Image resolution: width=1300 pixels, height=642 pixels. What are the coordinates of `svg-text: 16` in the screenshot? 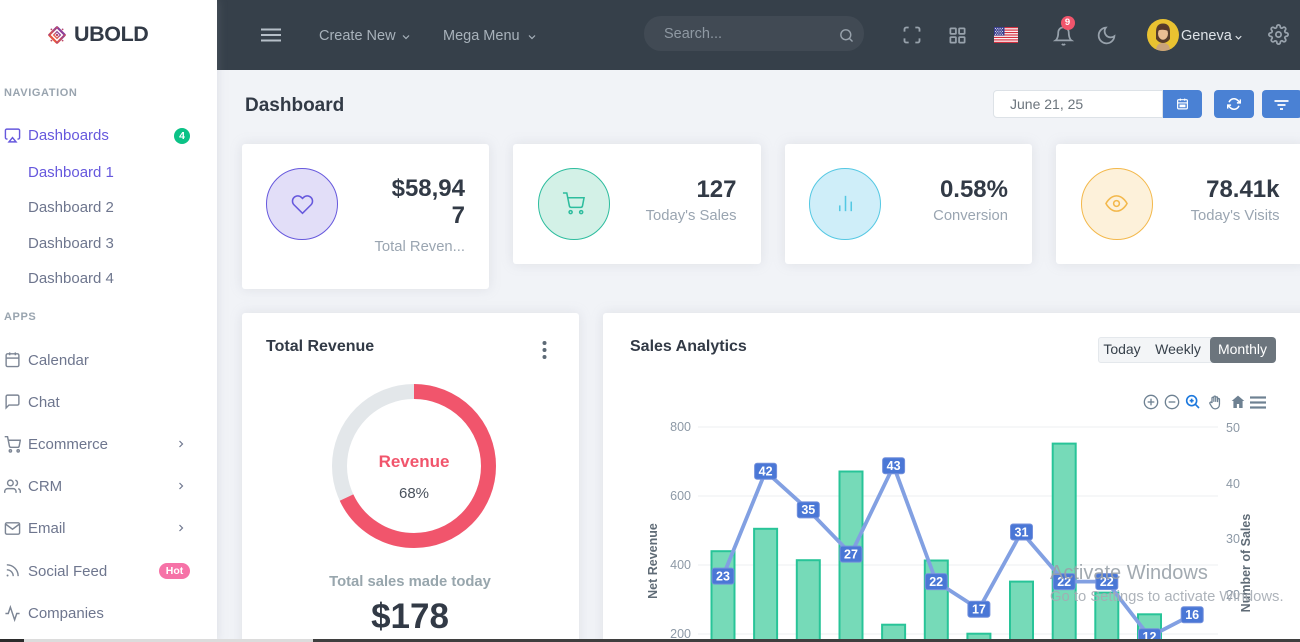 It's located at (1192, 615).